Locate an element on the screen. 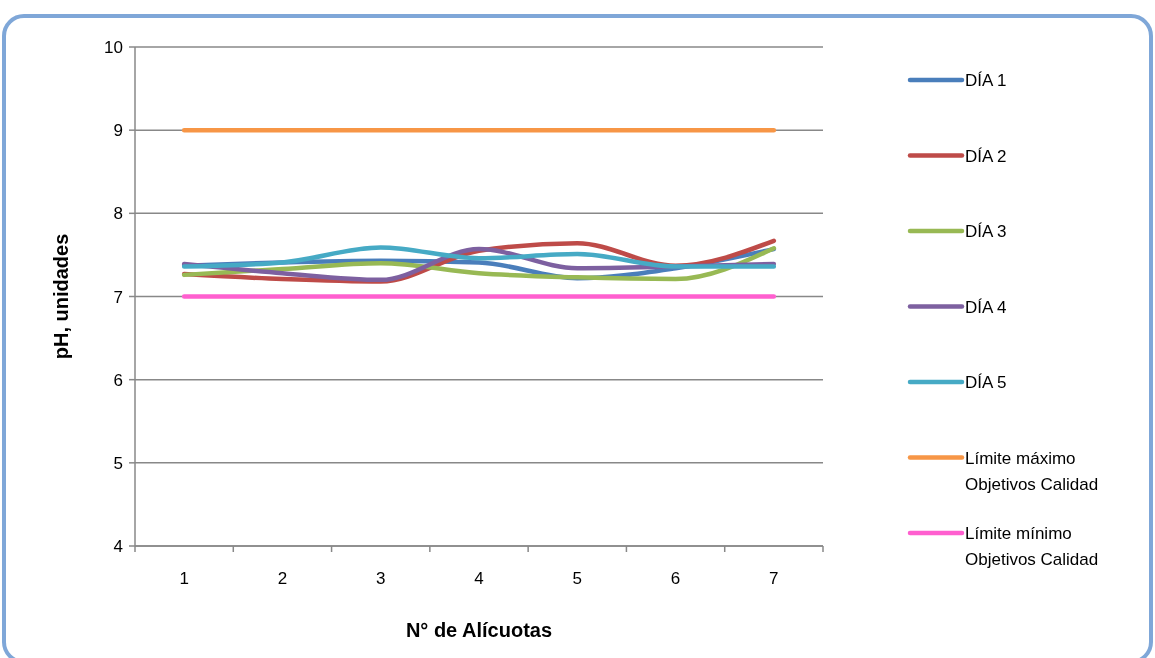 The image size is (1155, 658). legend-label: DÍA 5 is located at coordinates (986, 382).